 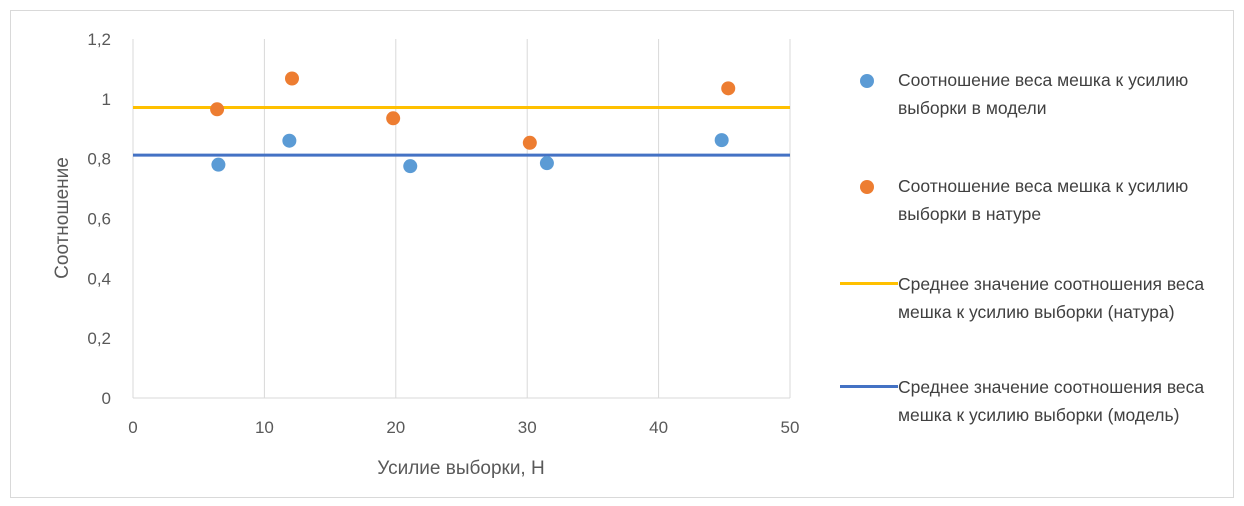 I want to click on data-points, so click(x=473, y=122).